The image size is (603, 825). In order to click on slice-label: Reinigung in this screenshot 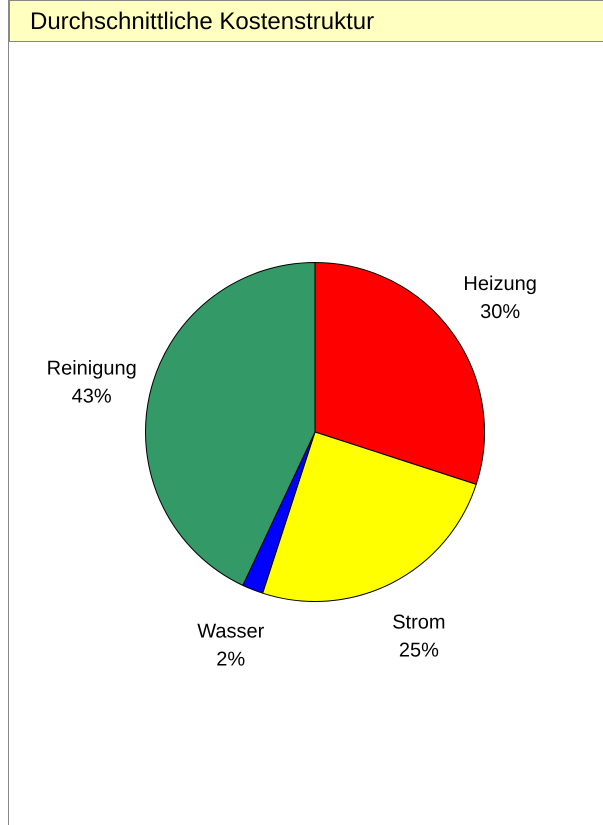, I will do `click(91, 369)`.